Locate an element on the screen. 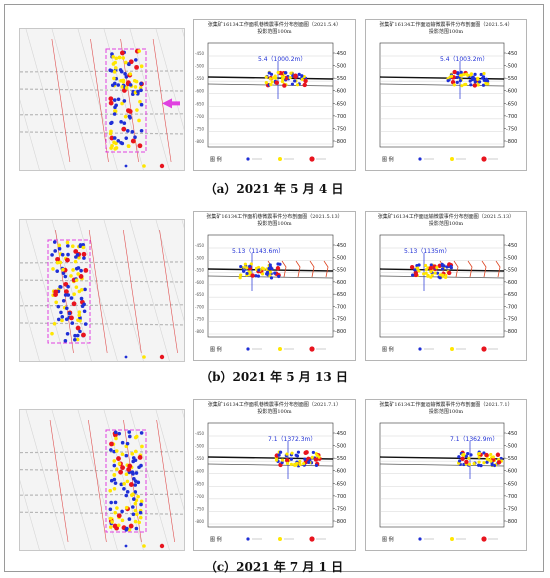 This screenshot has width=550, height=578. tick-label-right: -600 is located at coordinates (340, 283).